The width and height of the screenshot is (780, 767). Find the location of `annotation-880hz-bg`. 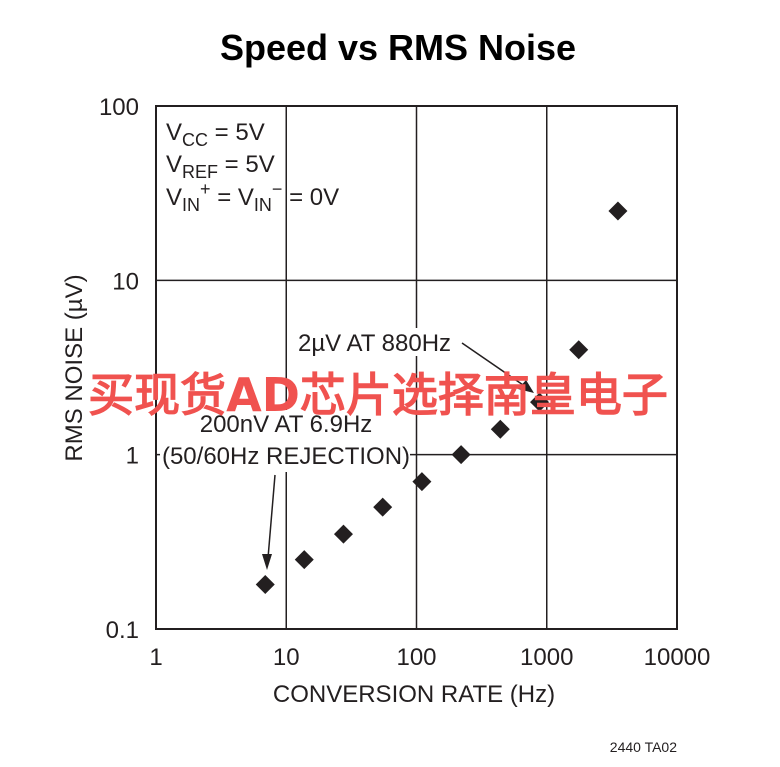

annotation-880hz-bg is located at coordinates (376, 342).